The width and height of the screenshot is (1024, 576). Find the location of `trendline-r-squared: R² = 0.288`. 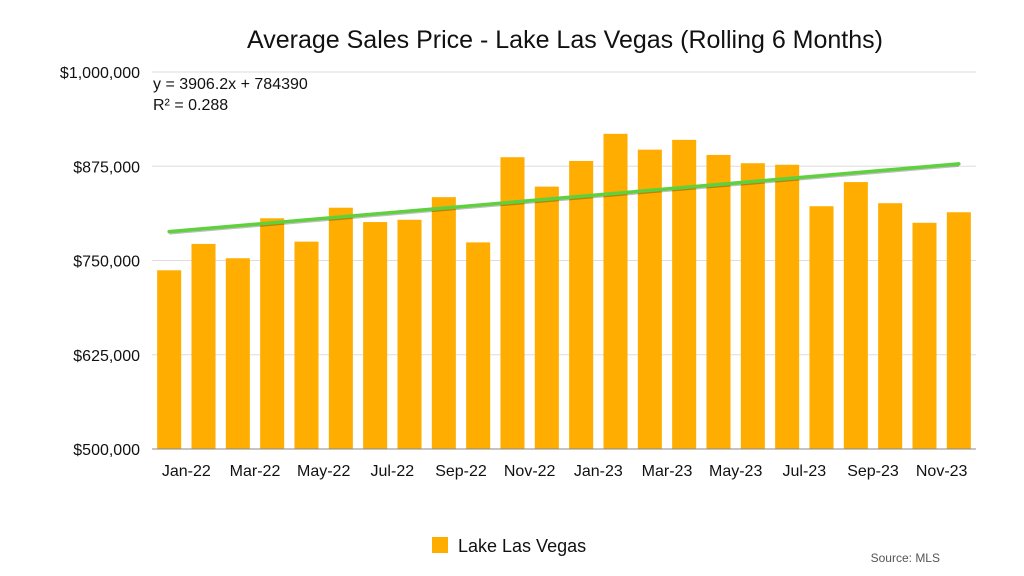

trendline-r-squared: R² = 0.288 is located at coordinates (190, 105).